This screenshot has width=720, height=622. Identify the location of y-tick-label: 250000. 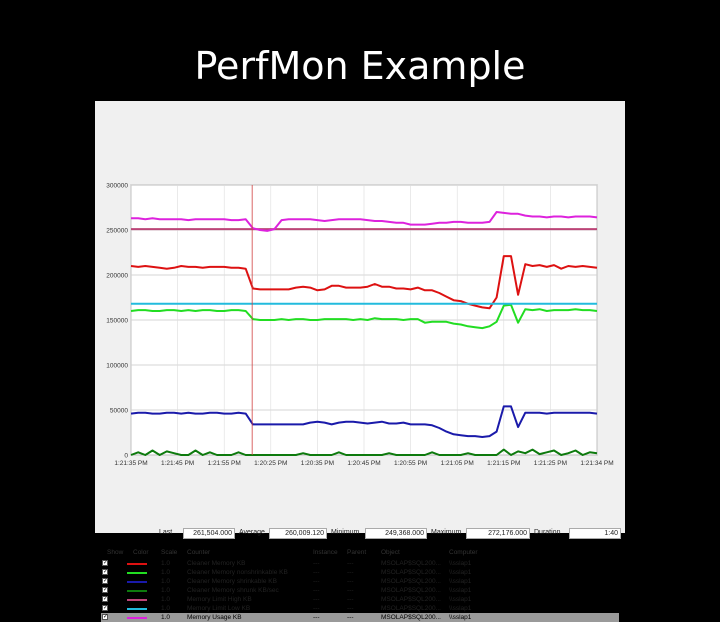
(117, 231).